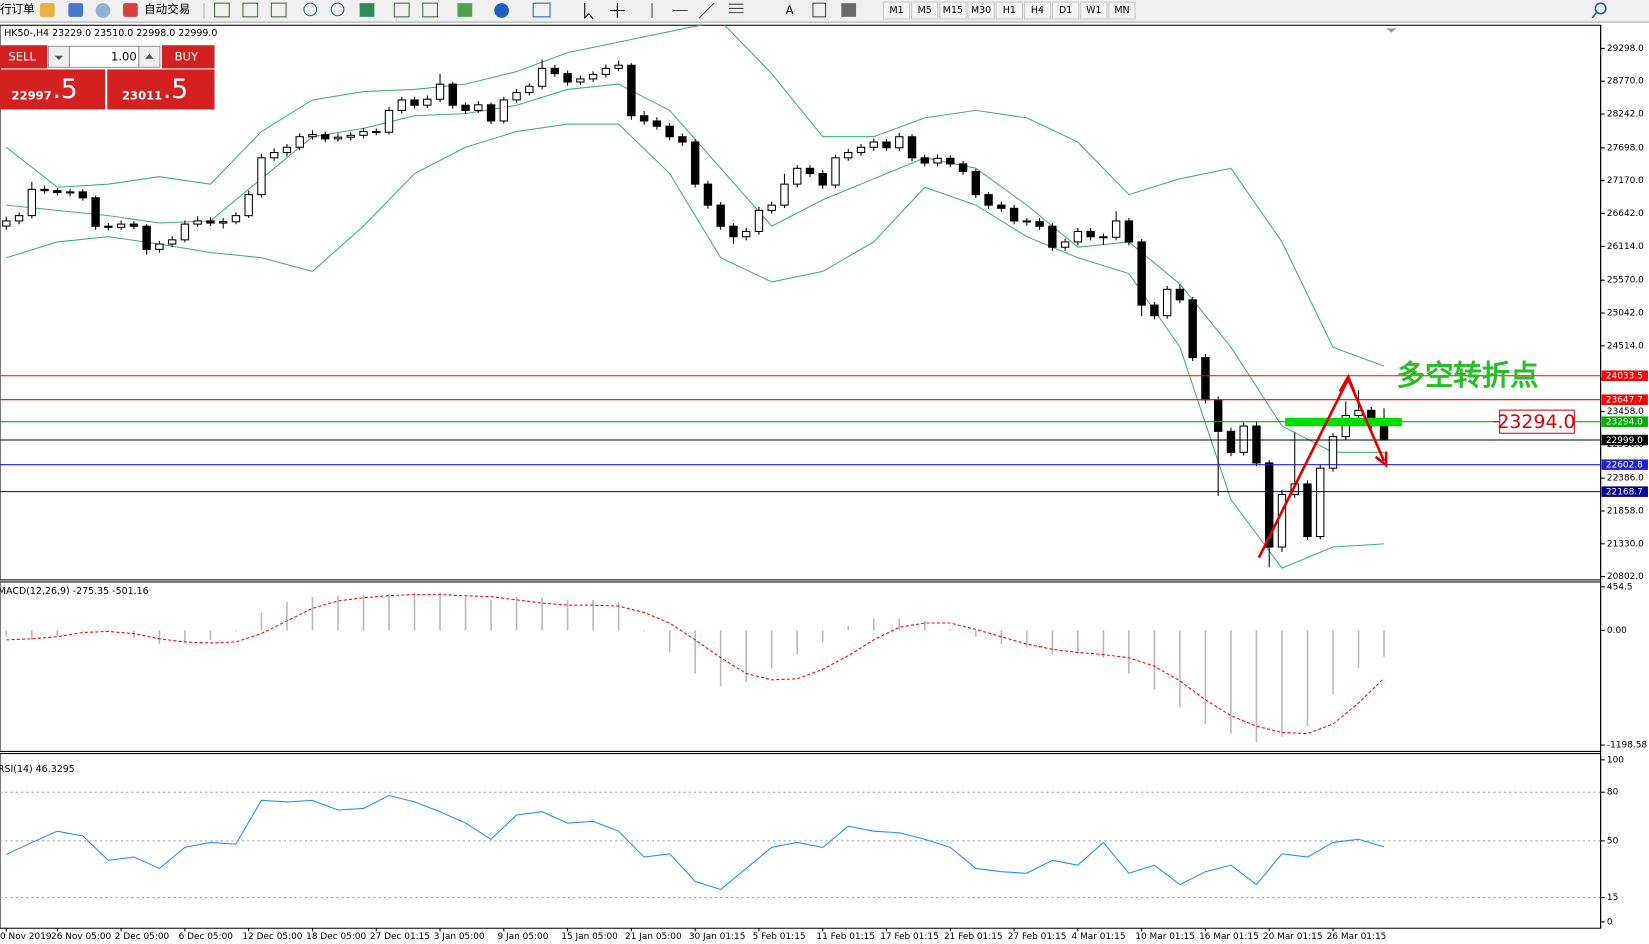 Image resolution: width=1649 pixels, height=944 pixels. What do you see at coordinates (188, 57) in the screenshot?
I see `buy-button` at bounding box center [188, 57].